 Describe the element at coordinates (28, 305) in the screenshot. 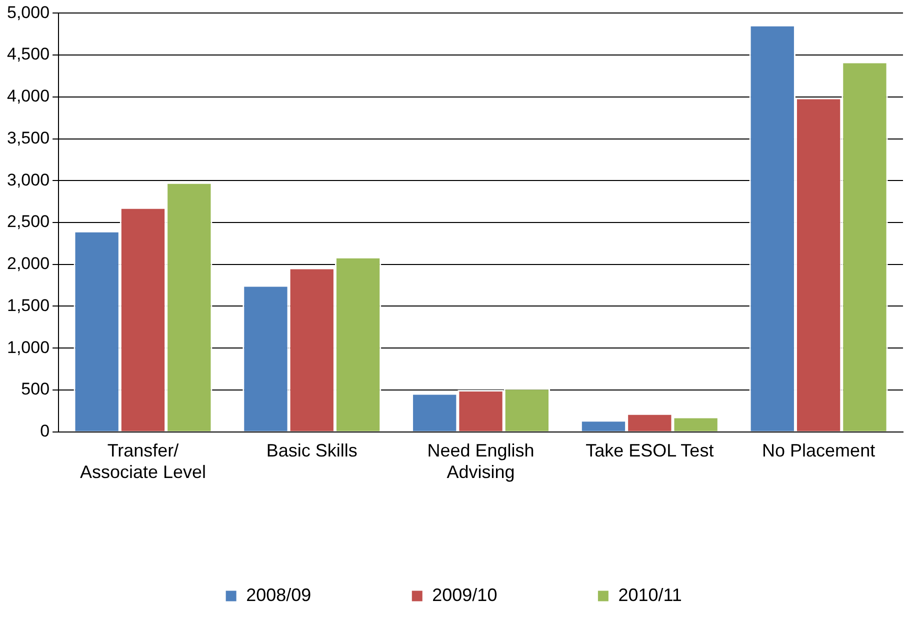

I see `y-tick-label: 1,500` at that location.